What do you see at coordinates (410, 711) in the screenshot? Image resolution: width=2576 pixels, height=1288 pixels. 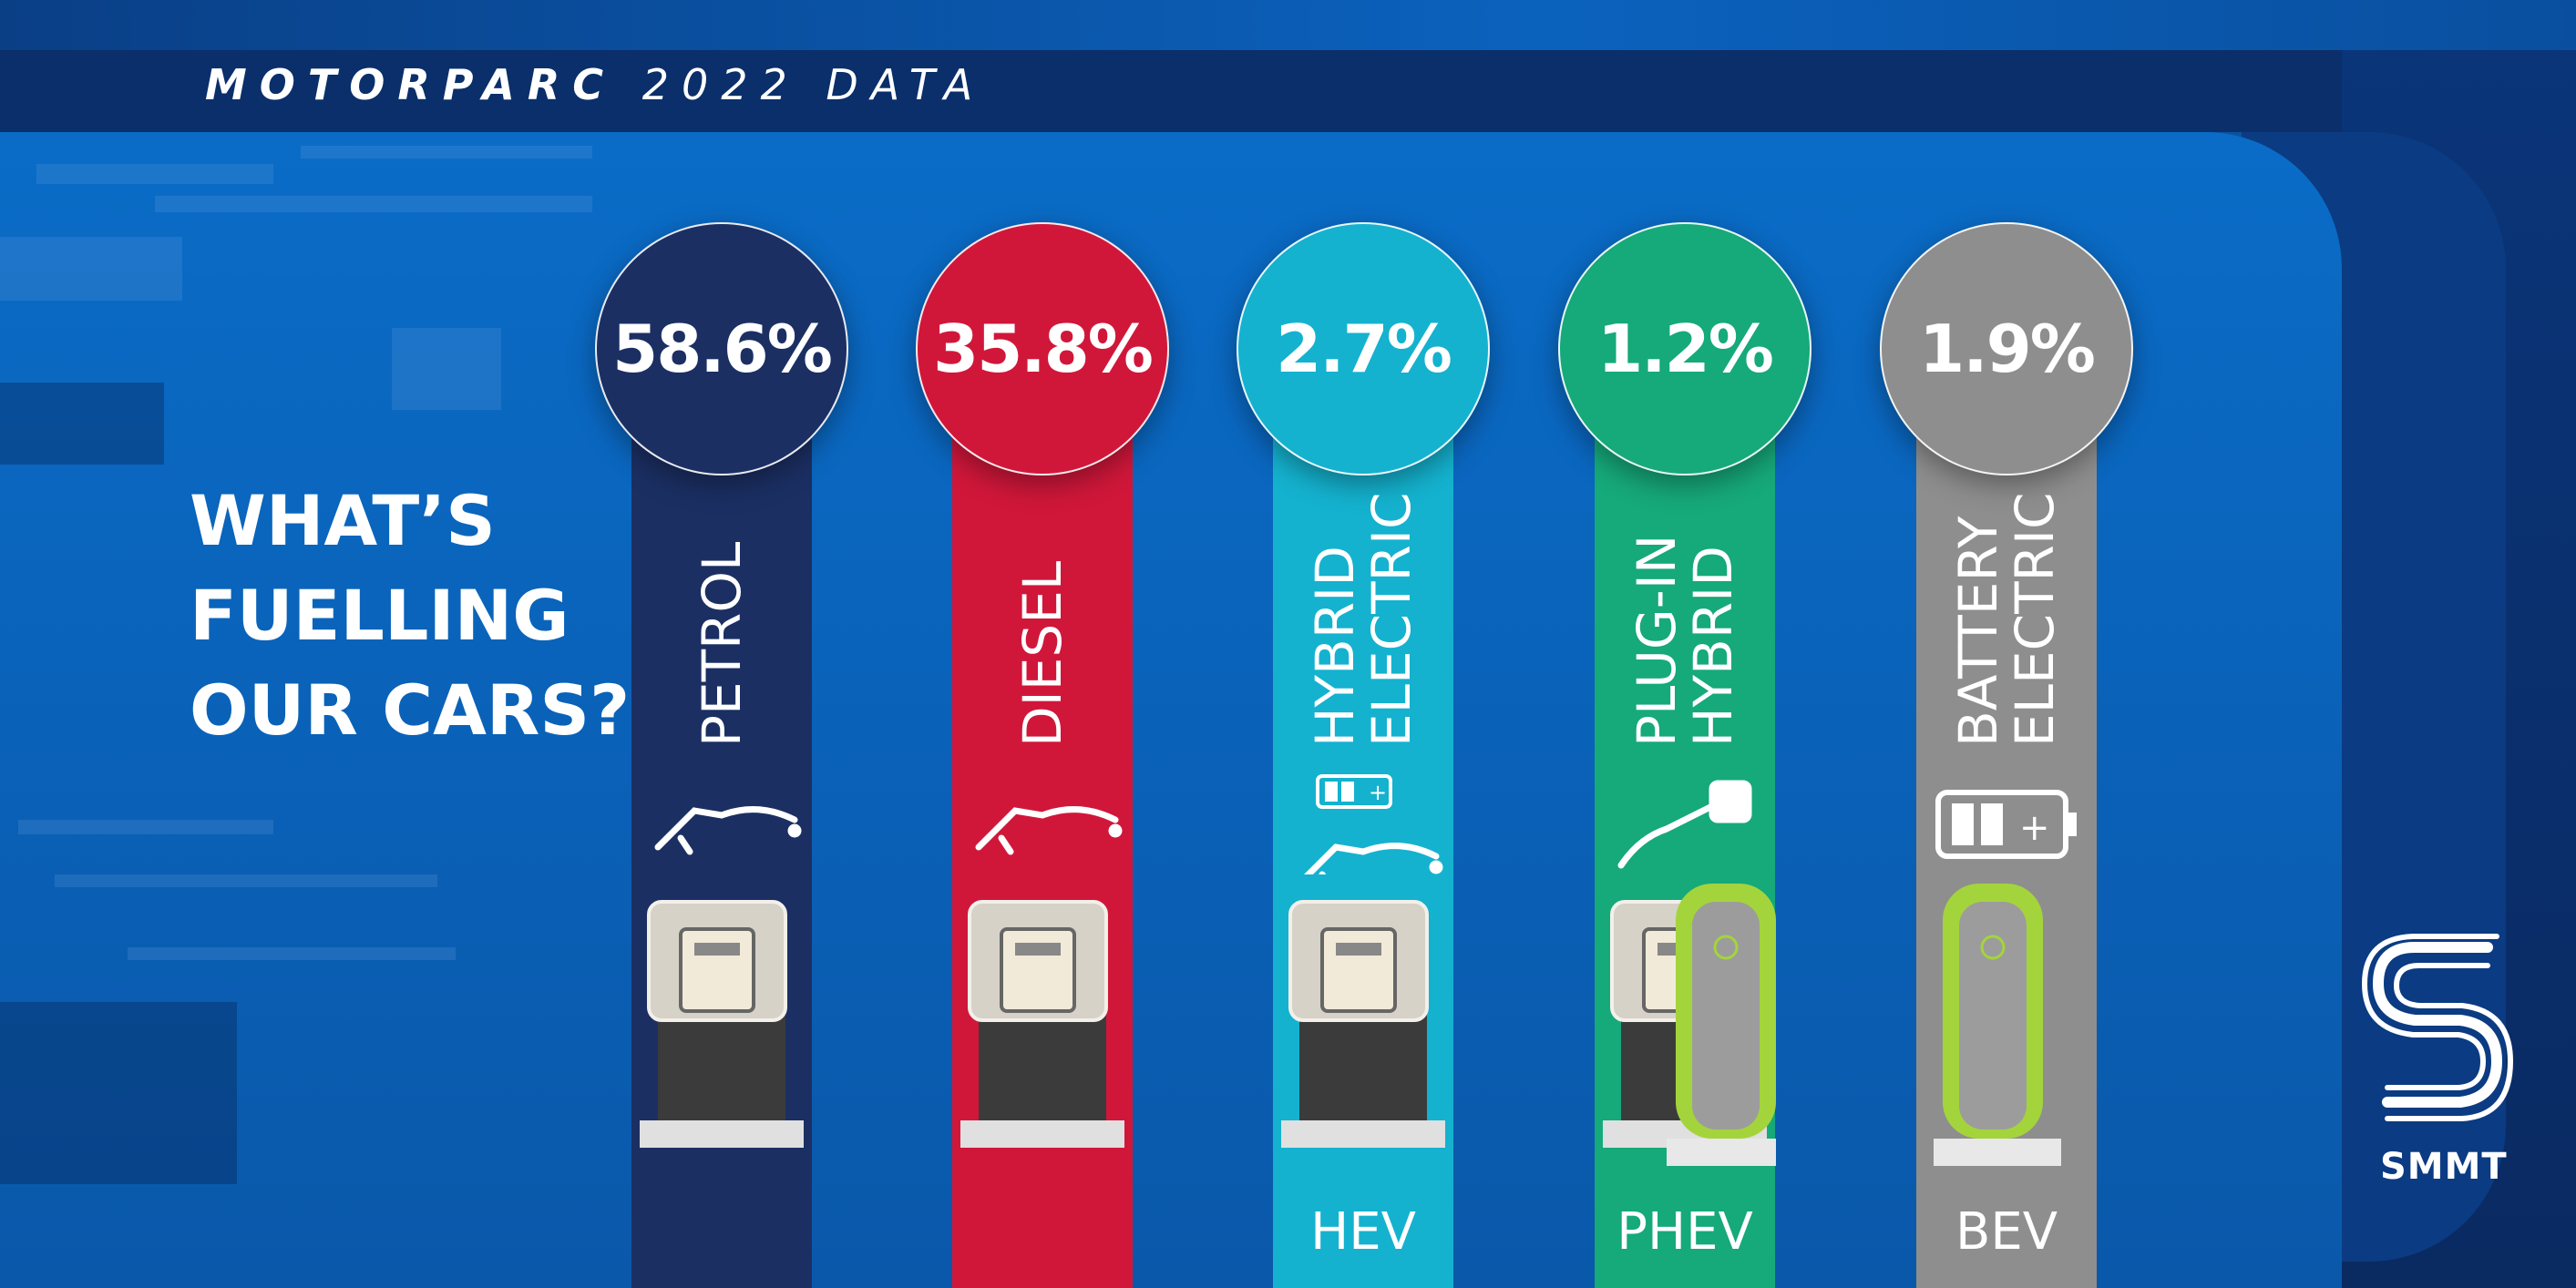 I see `headline-line: OUR CARS?` at bounding box center [410, 711].